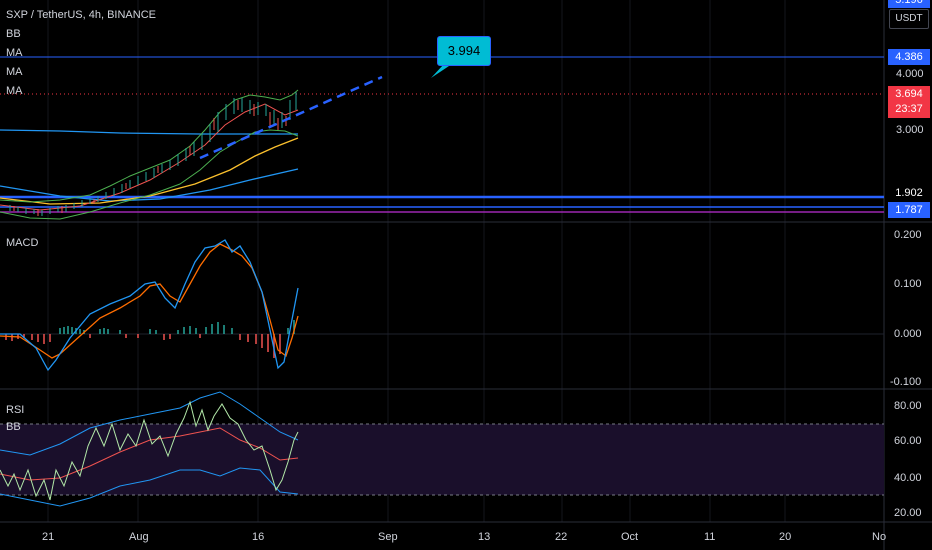 This screenshot has height=550, width=932. Describe the element at coordinates (464, 51) in the screenshot. I see `price-callout: 3.994` at that location.